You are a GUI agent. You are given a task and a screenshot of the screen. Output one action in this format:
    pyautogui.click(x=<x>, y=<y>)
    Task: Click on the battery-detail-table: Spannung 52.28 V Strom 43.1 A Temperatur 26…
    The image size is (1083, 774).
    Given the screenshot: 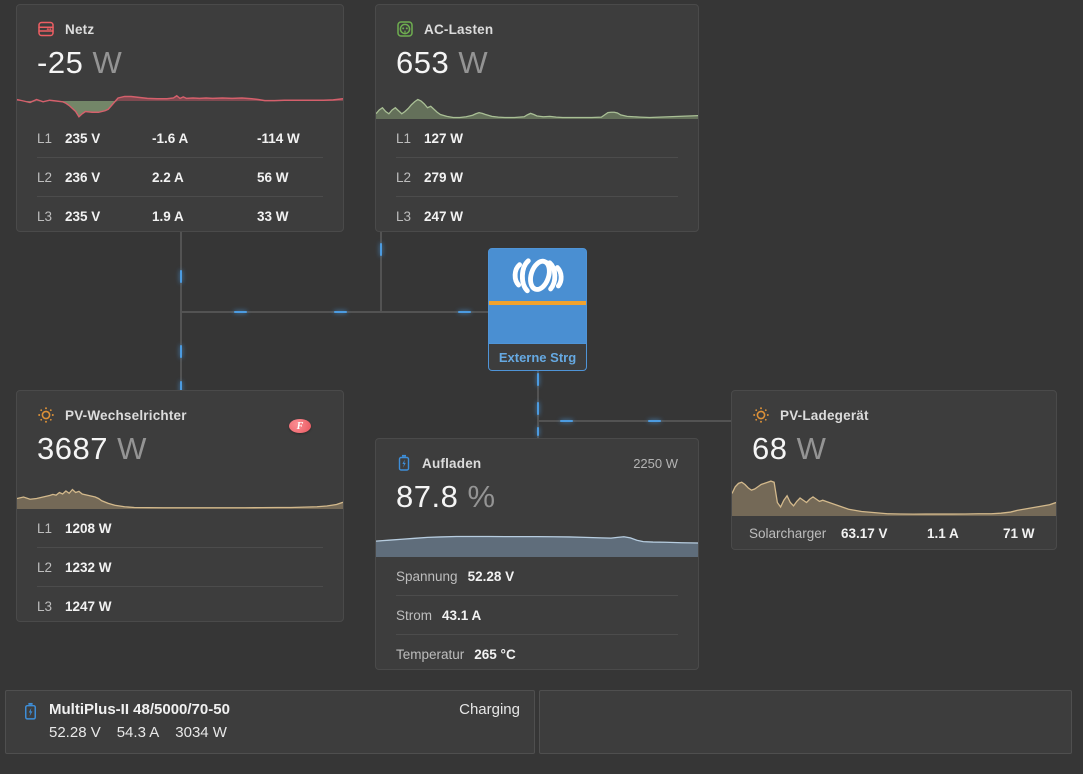 What is the action you would take?
    pyautogui.click(x=537, y=615)
    